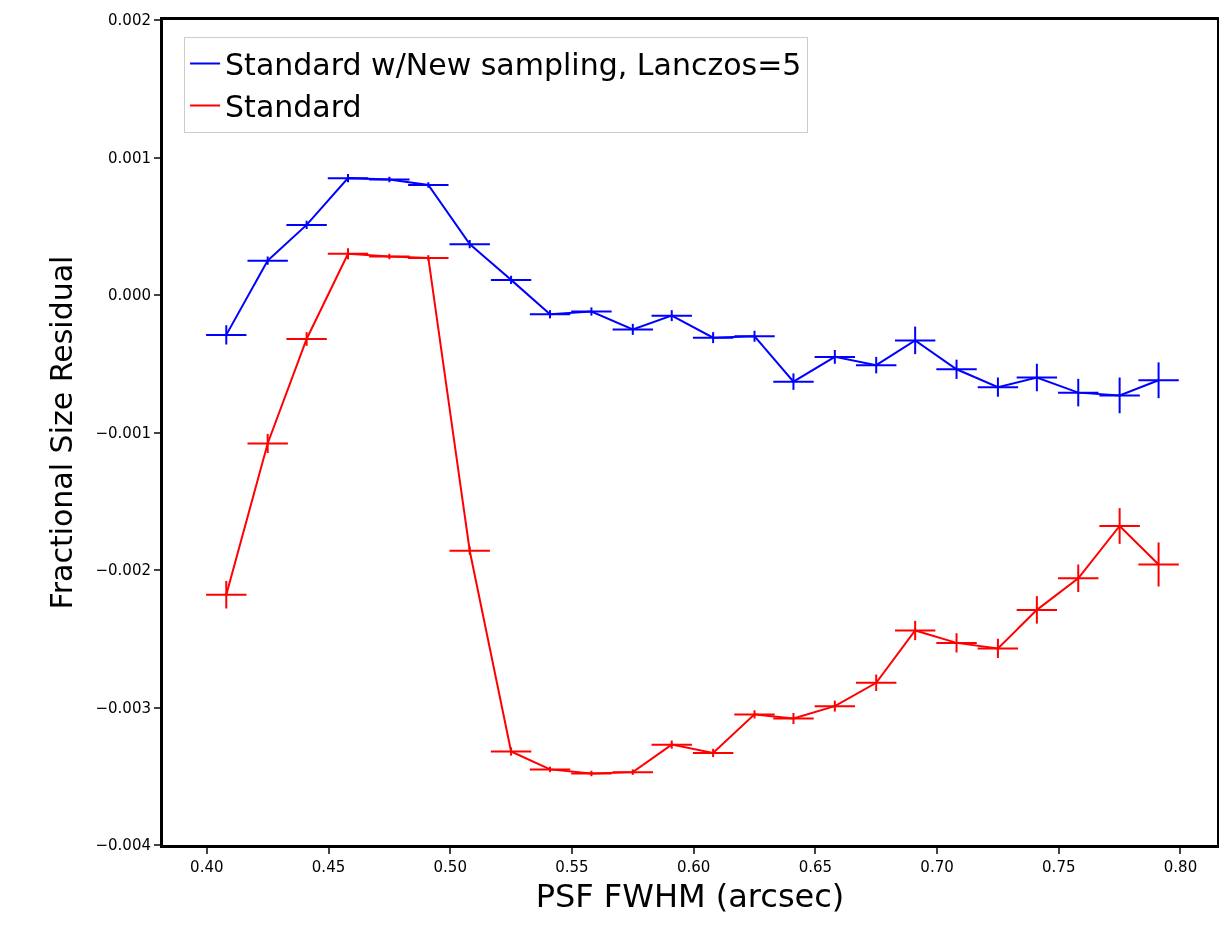 The width and height of the screenshot is (1219, 927). I want to click on x-tick-label: 0.70, so click(937, 867).